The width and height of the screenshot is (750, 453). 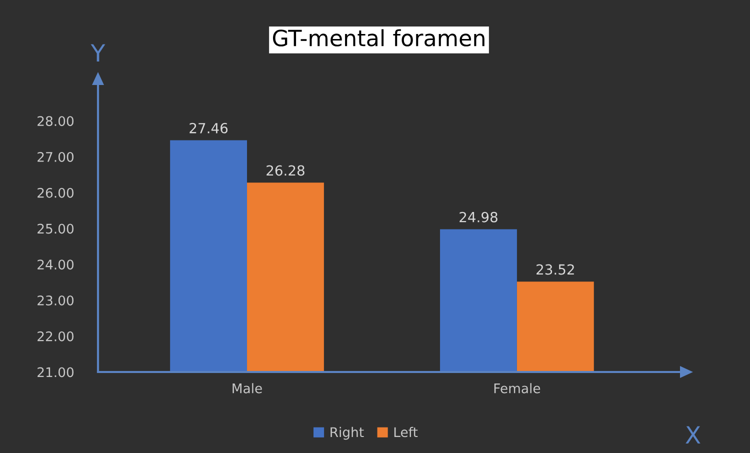 What do you see at coordinates (56, 300) in the screenshot?
I see `y-tick-label: 23.00` at bounding box center [56, 300].